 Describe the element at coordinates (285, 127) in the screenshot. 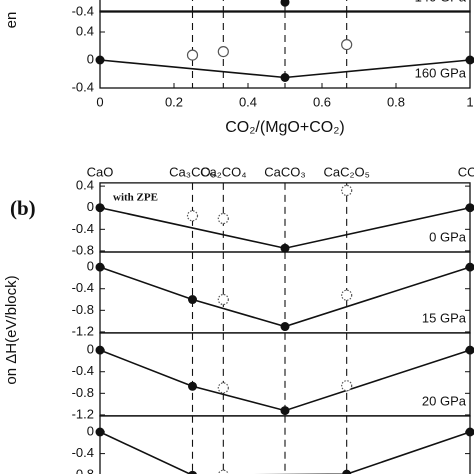

I see `x-axis-label: CO₂/(MgO+CO₂)` at that location.